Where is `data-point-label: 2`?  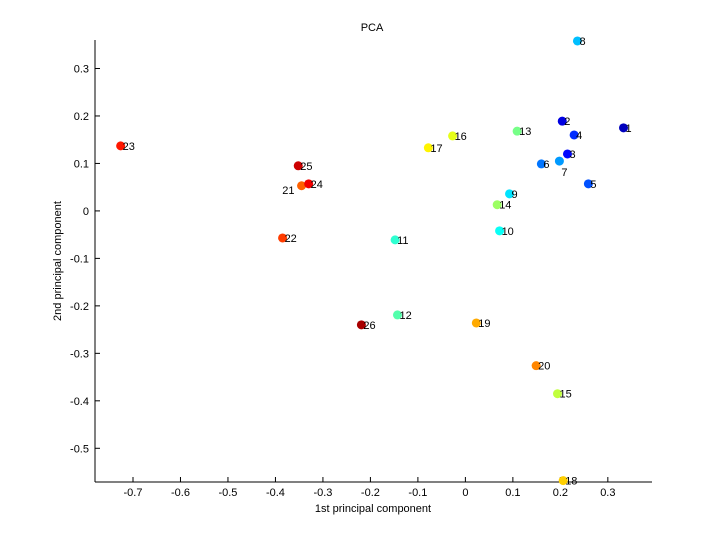 data-point-label: 2 is located at coordinates (567, 122).